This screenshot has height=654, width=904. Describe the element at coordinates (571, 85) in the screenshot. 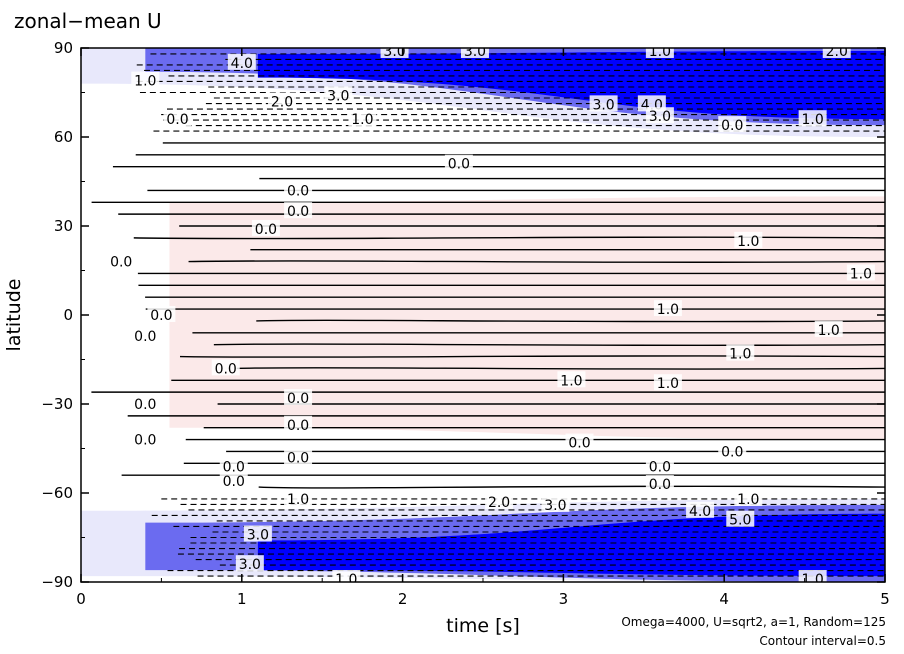

I see `north-jet-core` at that location.